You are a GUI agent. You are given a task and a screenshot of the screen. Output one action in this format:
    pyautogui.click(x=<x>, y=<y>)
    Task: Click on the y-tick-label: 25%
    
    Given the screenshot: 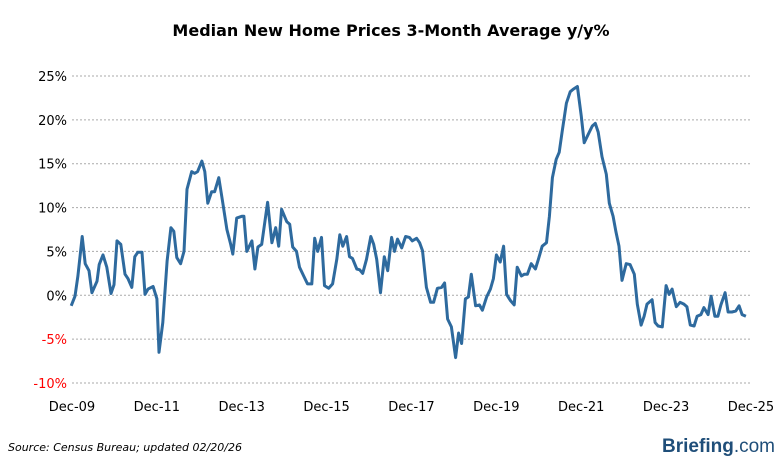 What is the action you would take?
    pyautogui.click(x=52, y=77)
    